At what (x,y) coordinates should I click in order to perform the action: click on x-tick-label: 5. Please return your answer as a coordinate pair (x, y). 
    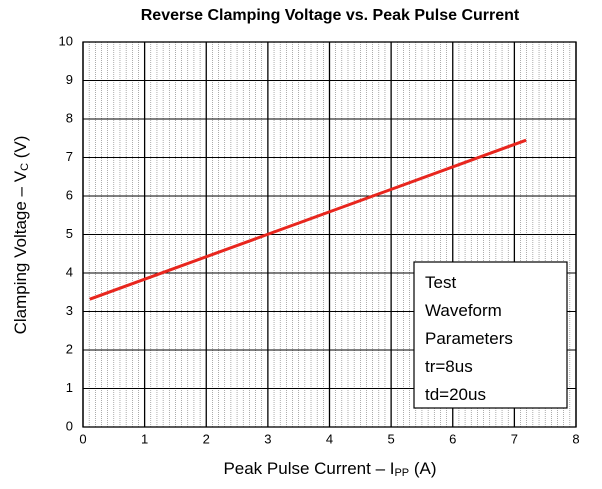
    Looking at the image, I should click on (391, 438).